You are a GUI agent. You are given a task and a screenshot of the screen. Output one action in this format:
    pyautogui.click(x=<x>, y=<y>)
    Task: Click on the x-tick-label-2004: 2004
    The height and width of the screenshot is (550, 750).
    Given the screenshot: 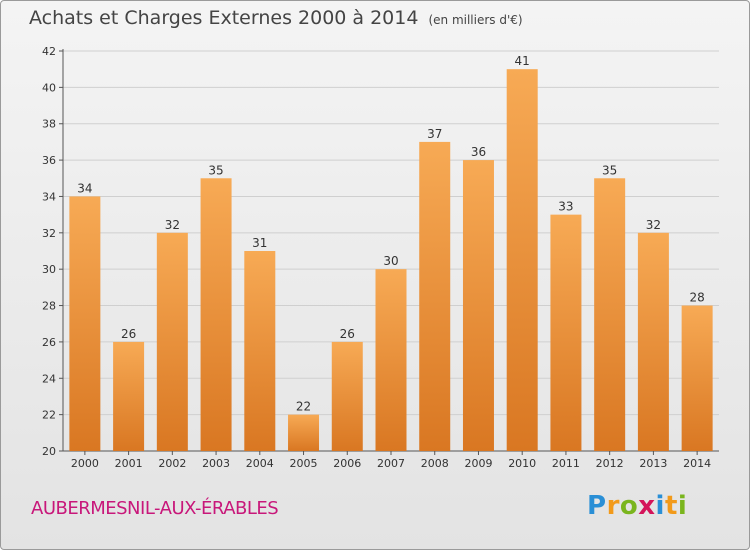 What is the action you would take?
    pyautogui.click(x=260, y=463)
    